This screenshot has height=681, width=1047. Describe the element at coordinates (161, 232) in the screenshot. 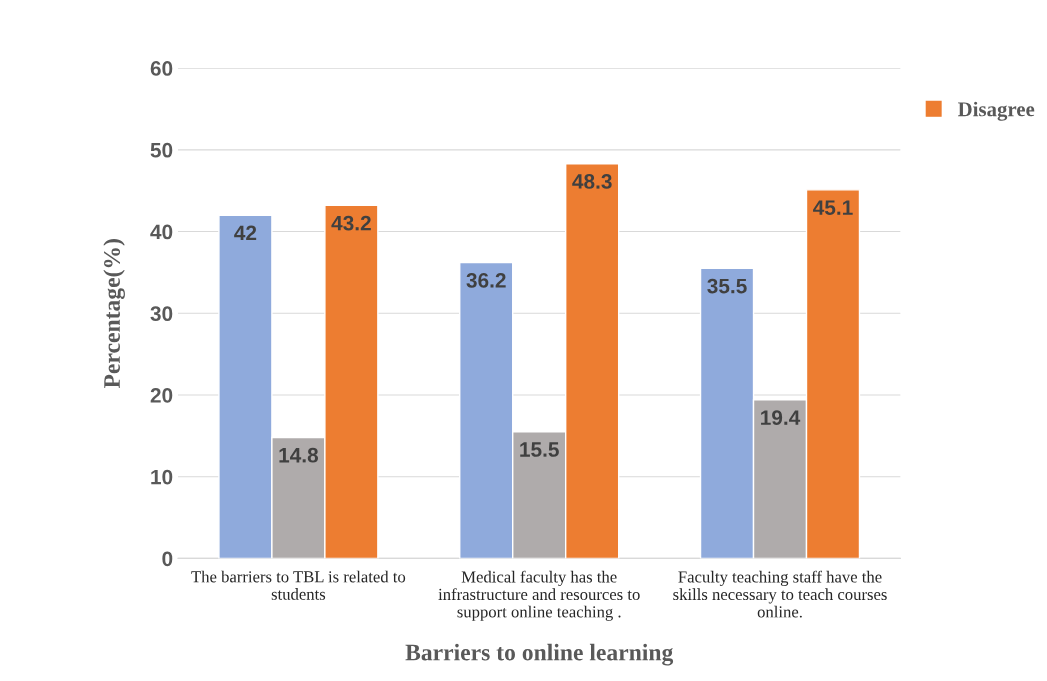

I see `y-tick-label: 40` at that location.